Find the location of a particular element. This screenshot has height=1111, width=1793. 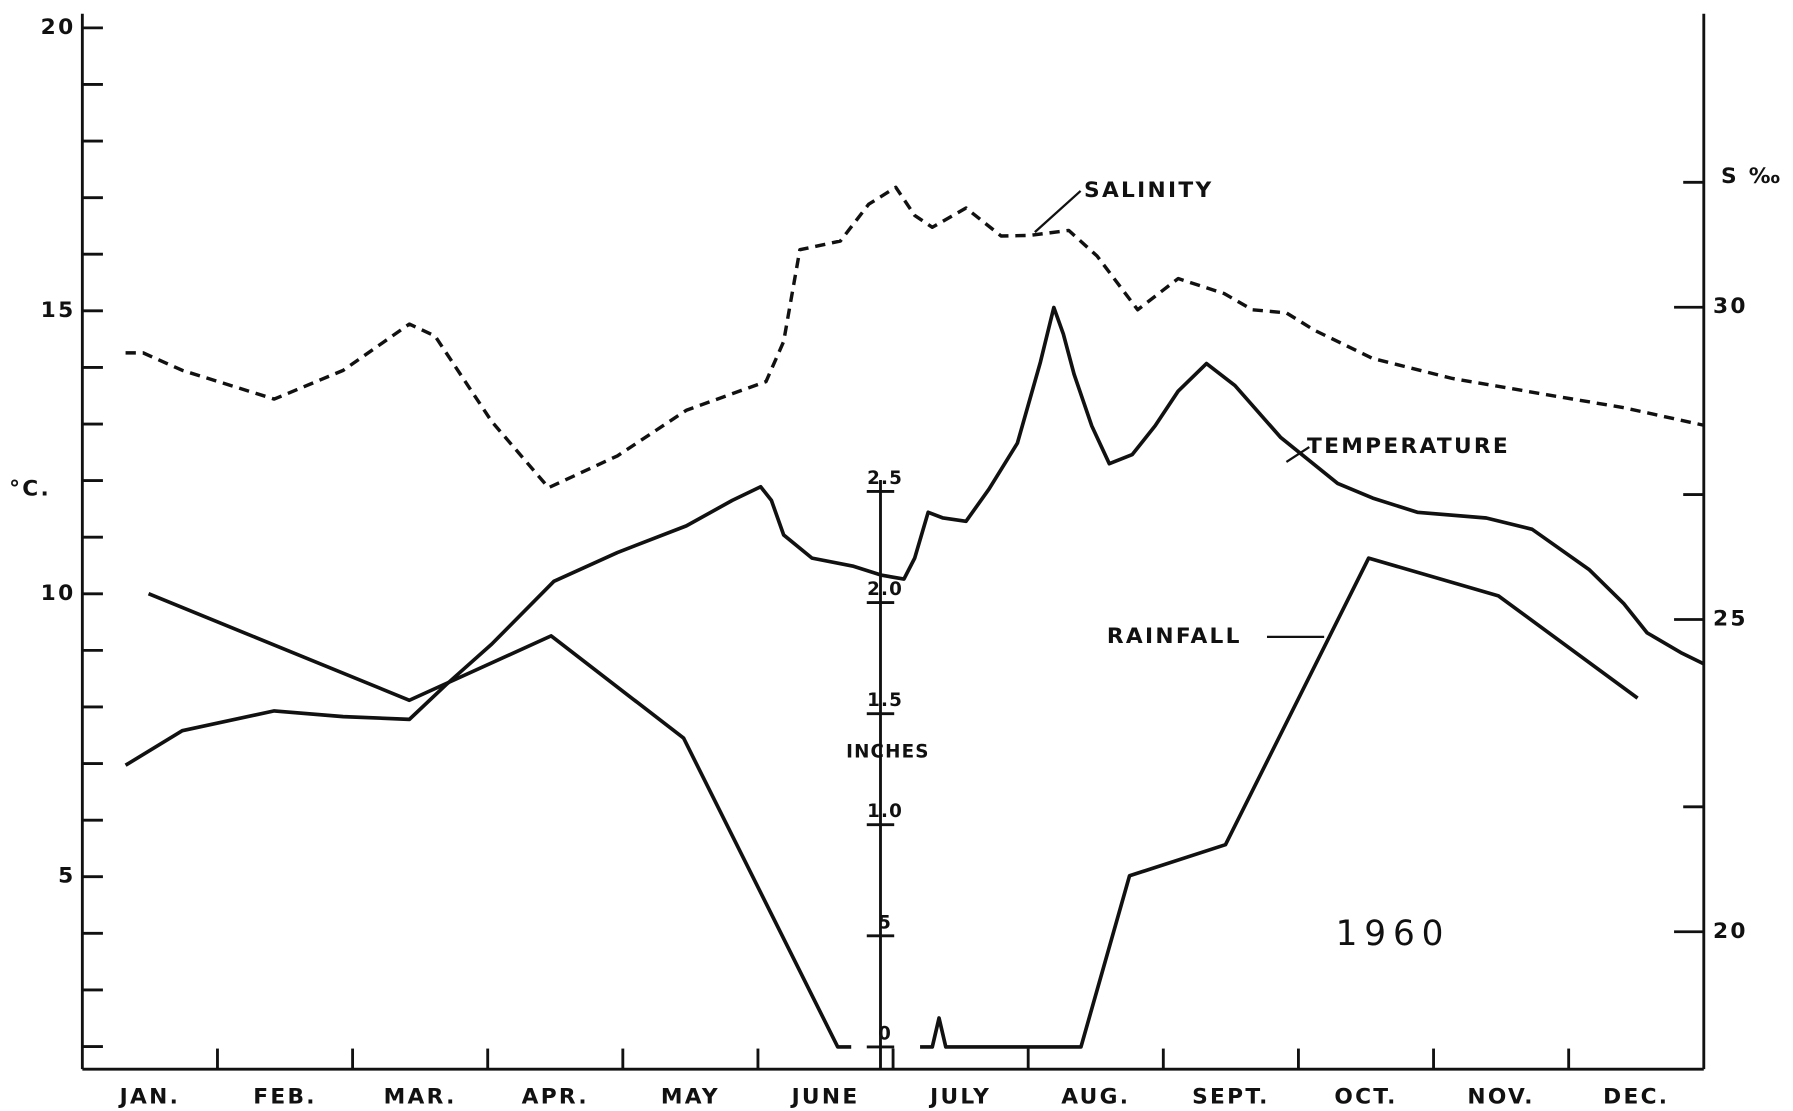

x-tick-label: AUG. is located at coordinates (1095, 1097).